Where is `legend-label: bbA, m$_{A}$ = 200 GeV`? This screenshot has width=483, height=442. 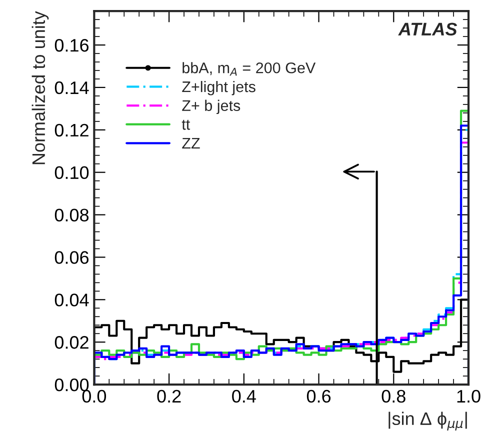
legend-label: bbA, m$_{A}$ = 200 GeV is located at coordinates (249, 69).